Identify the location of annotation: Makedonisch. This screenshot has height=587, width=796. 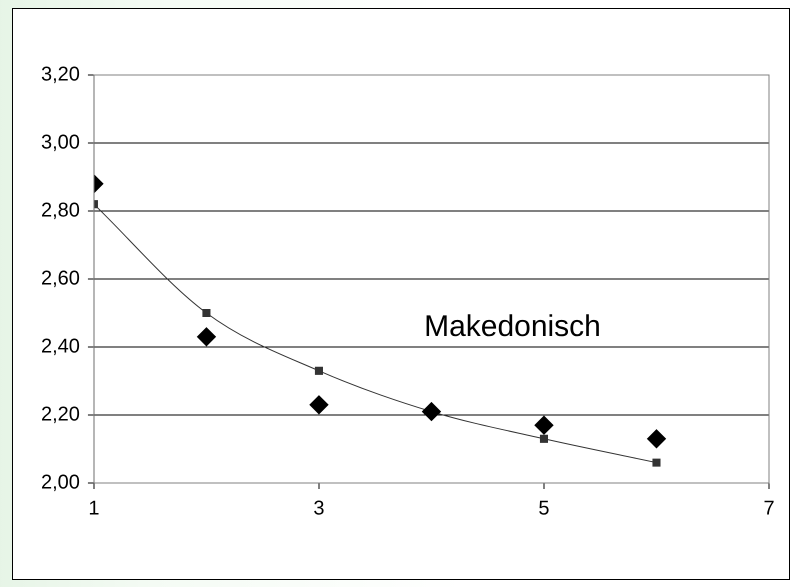
(512, 327).